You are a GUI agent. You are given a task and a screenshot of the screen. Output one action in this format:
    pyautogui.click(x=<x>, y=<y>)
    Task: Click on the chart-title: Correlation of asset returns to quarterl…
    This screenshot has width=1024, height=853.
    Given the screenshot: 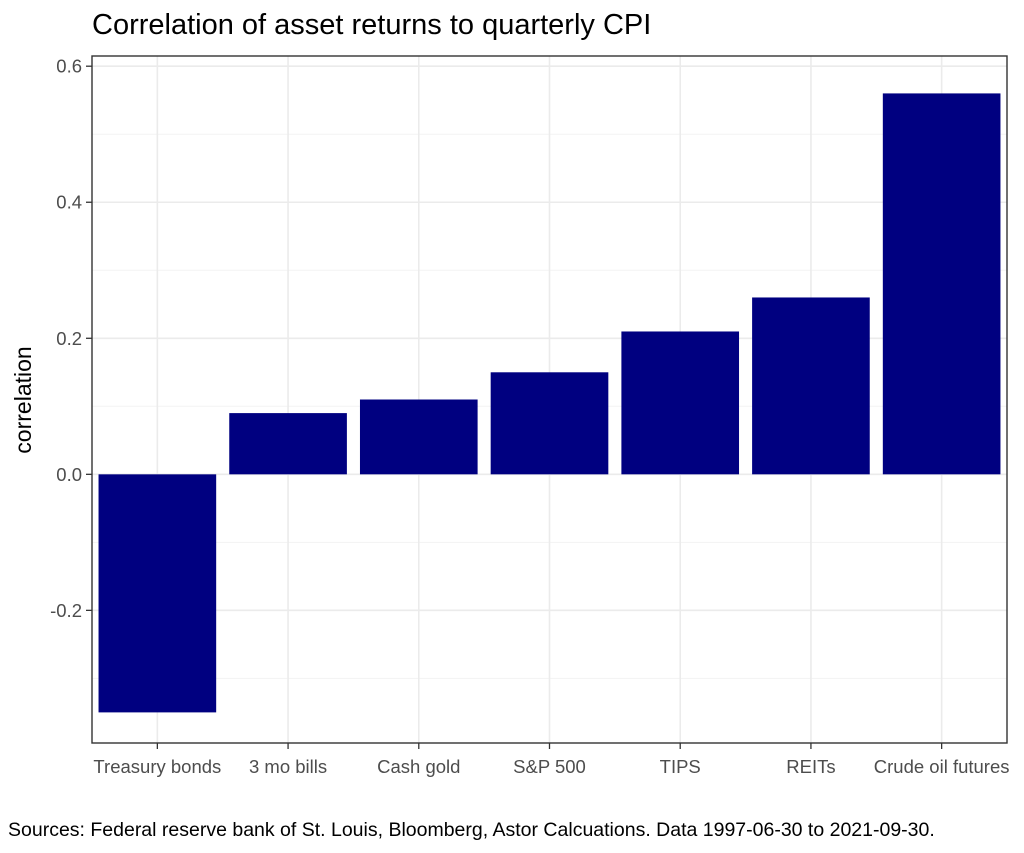 What is the action you would take?
    pyautogui.click(x=371, y=25)
    